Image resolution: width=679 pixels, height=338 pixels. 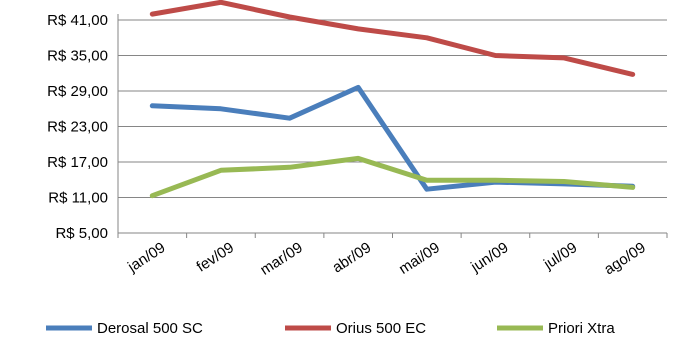 What do you see at coordinates (581, 328) in the screenshot?
I see `legend-label-2: Priori Xtra` at bounding box center [581, 328].